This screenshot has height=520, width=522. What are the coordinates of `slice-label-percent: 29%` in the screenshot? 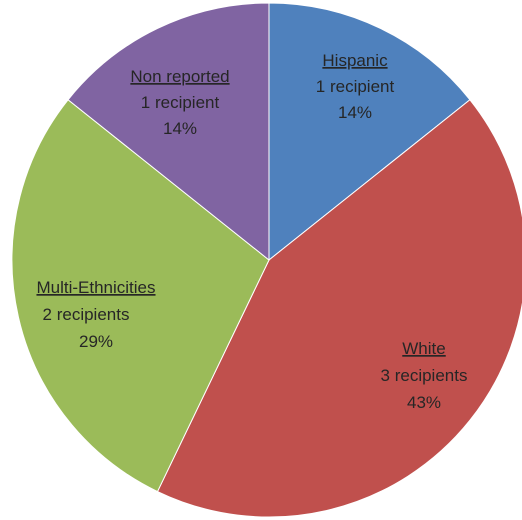 It's located at (96, 341).